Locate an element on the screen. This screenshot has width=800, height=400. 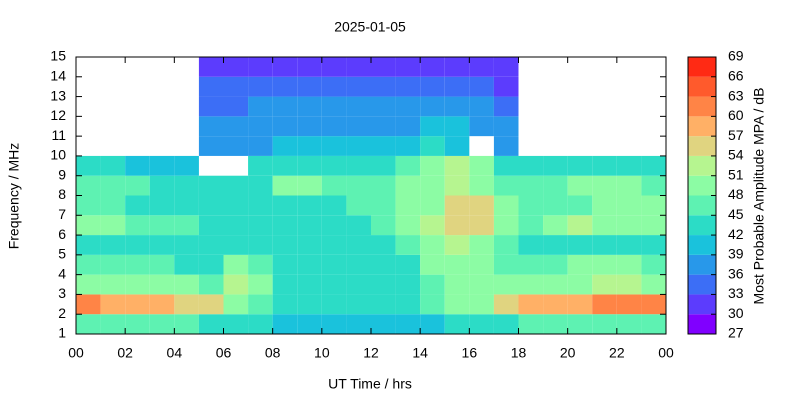
colorbar-tick-label: 48 is located at coordinates (736, 194).